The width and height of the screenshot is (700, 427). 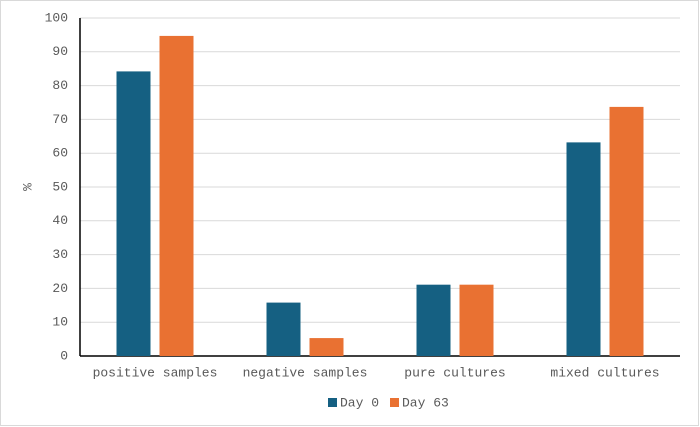 I want to click on y-tick-label: 70, so click(x=60, y=119).